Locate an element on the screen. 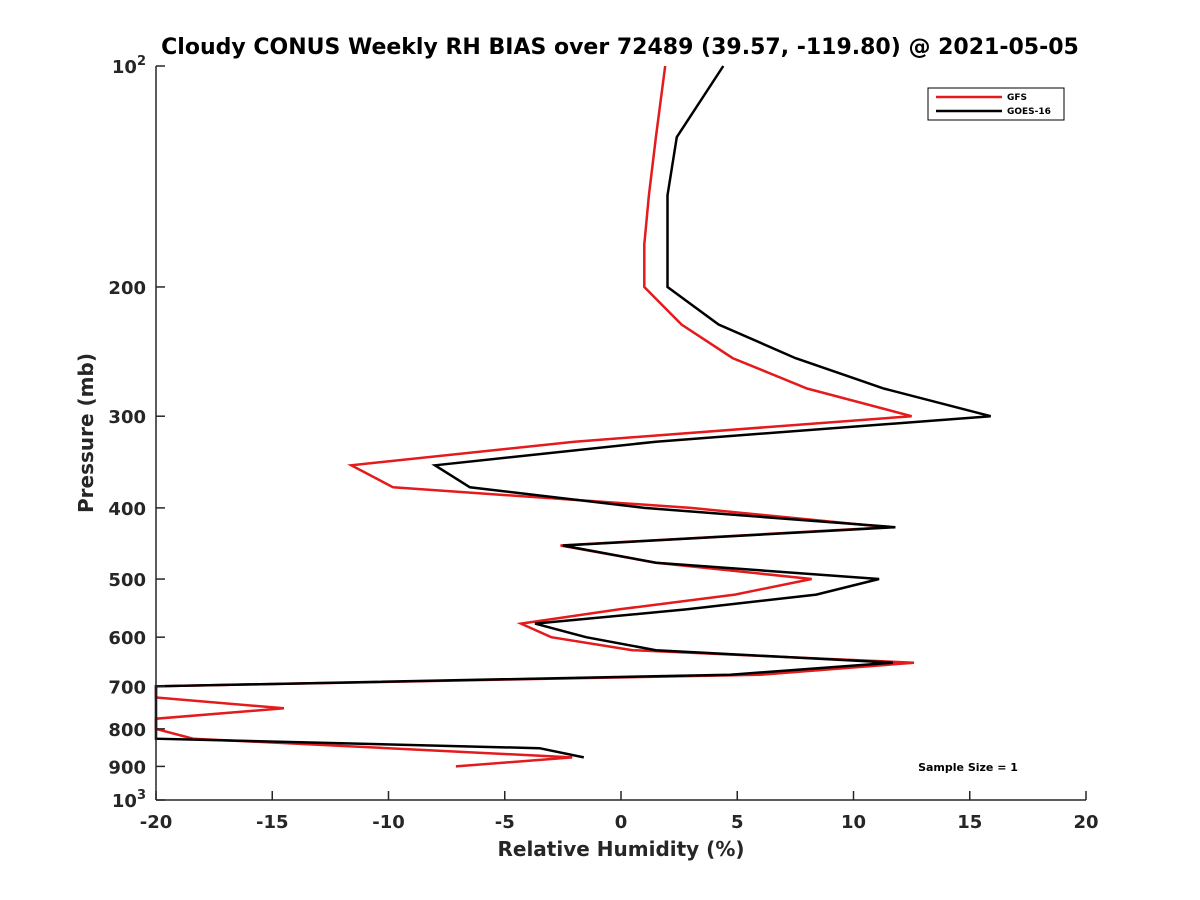 The height and width of the screenshot is (900, 1200). legend-box is located at coordinates (996, 104).